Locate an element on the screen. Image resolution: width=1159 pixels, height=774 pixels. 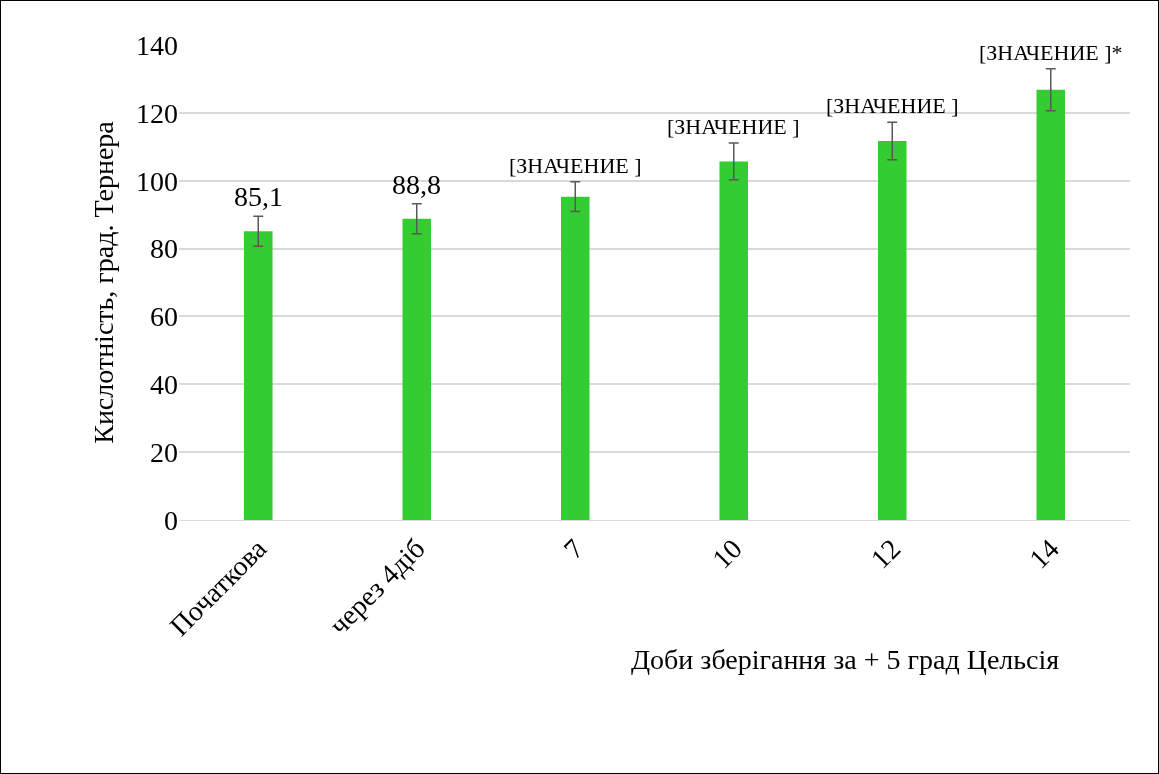
y-tick-label: 140 is located at coordinates (157, 45).